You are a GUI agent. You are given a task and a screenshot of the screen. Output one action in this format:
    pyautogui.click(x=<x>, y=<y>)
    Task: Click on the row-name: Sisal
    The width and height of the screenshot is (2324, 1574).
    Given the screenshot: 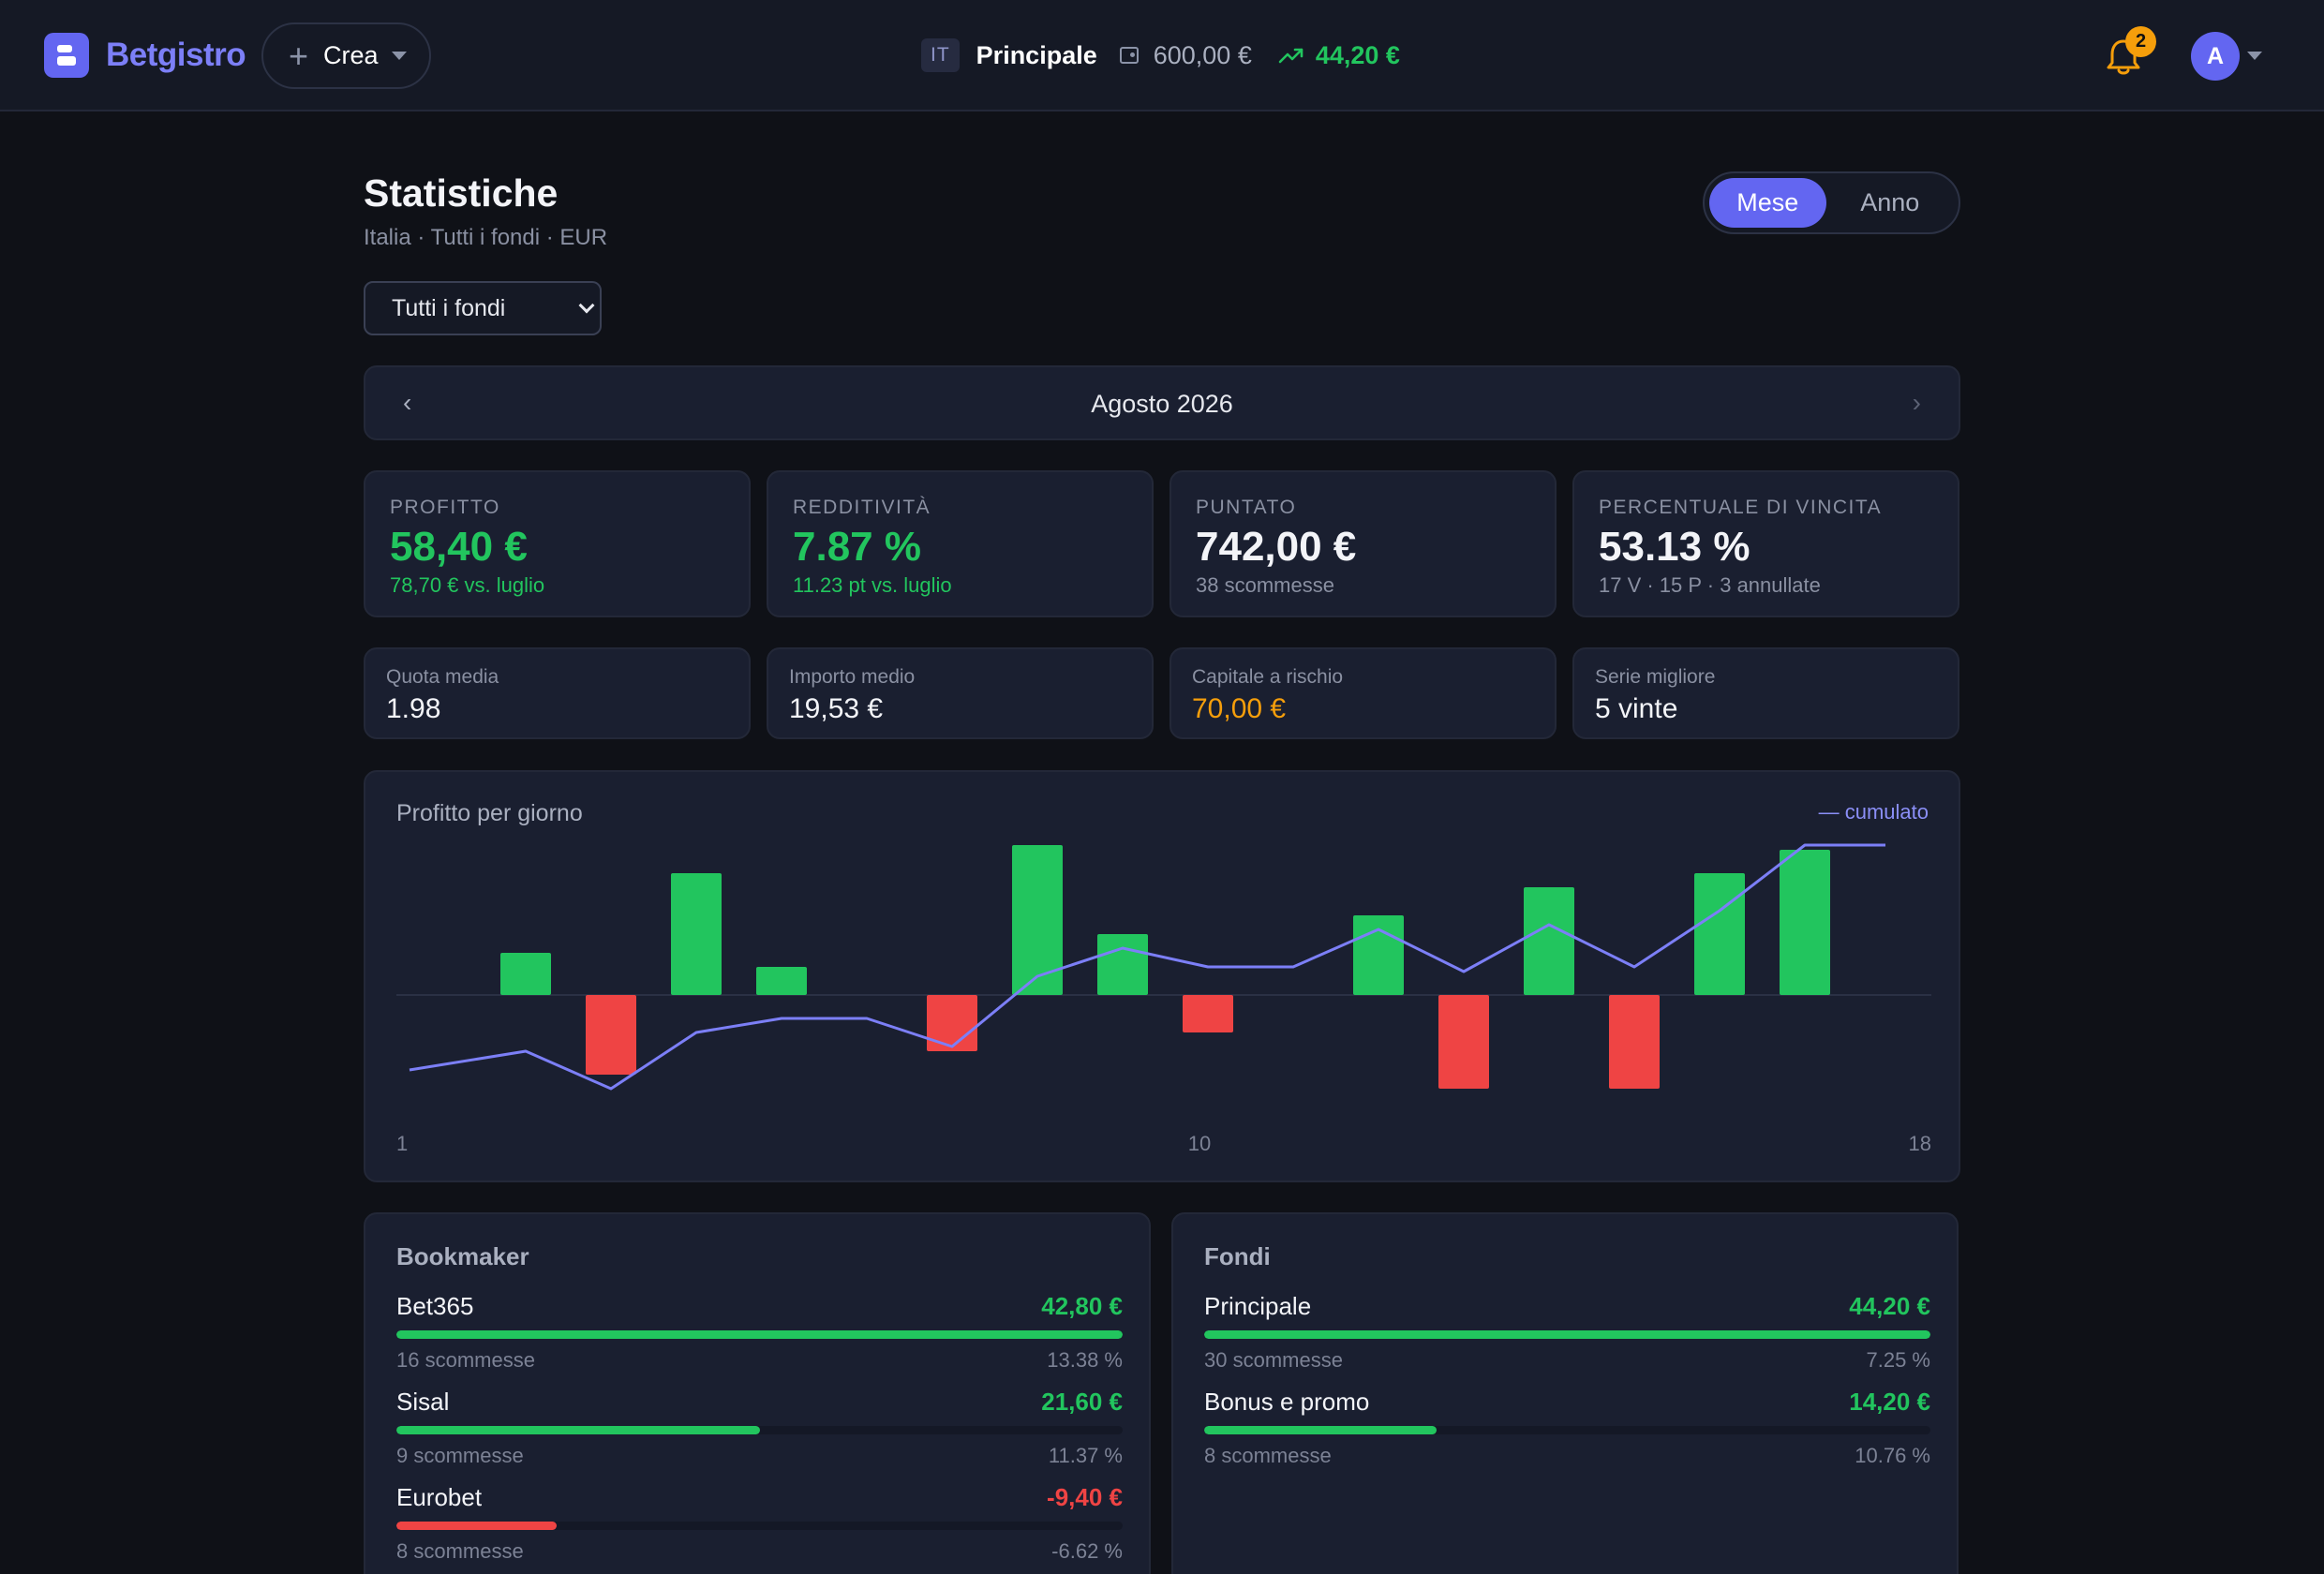 What is the action you would take?
    pyautogui.click(x=423, y=1402)
    